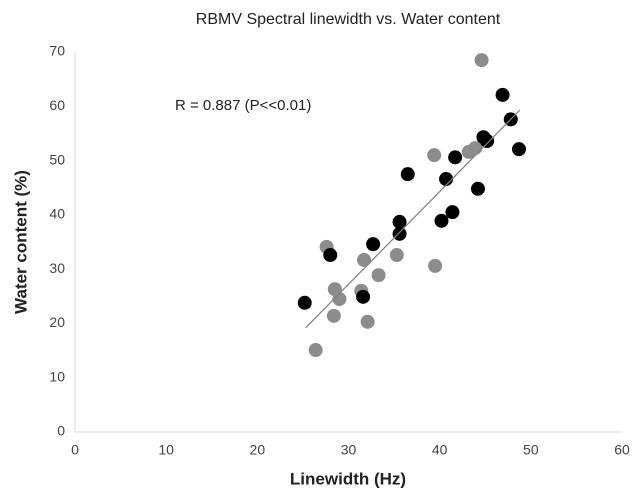 The width and height of the screenshot is (633, 498). Describe the element at coordinates (258, 450) in the screenshot. I see `x-tick-label: 20` at that location.